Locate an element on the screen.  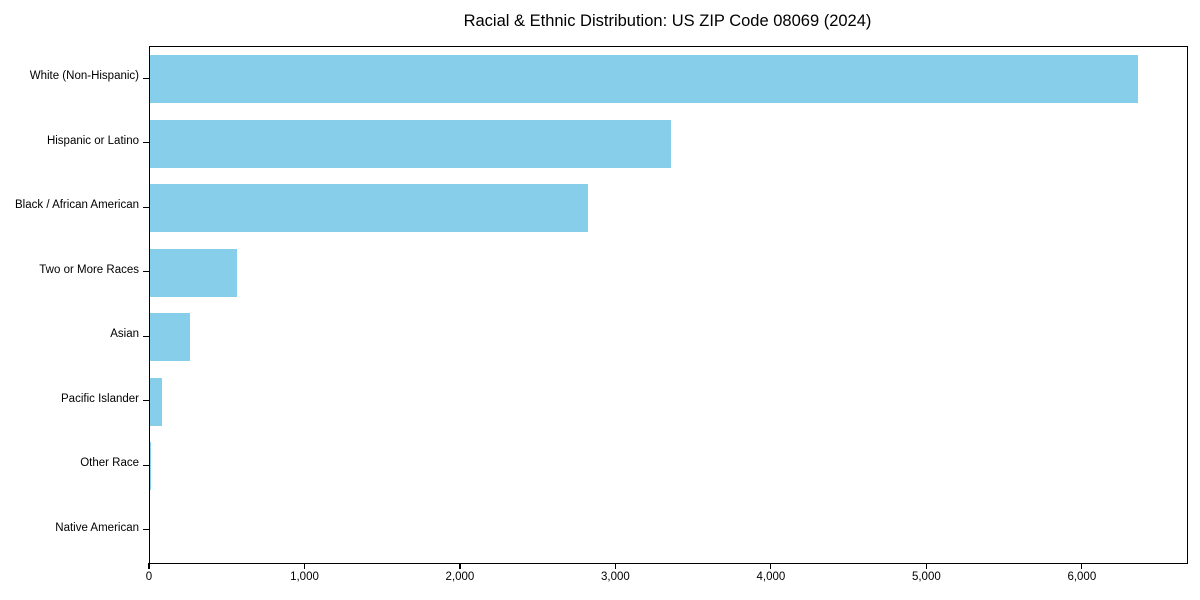
y-axis-label: White (Non-Hispanic) is located at coordinates (84, 76).